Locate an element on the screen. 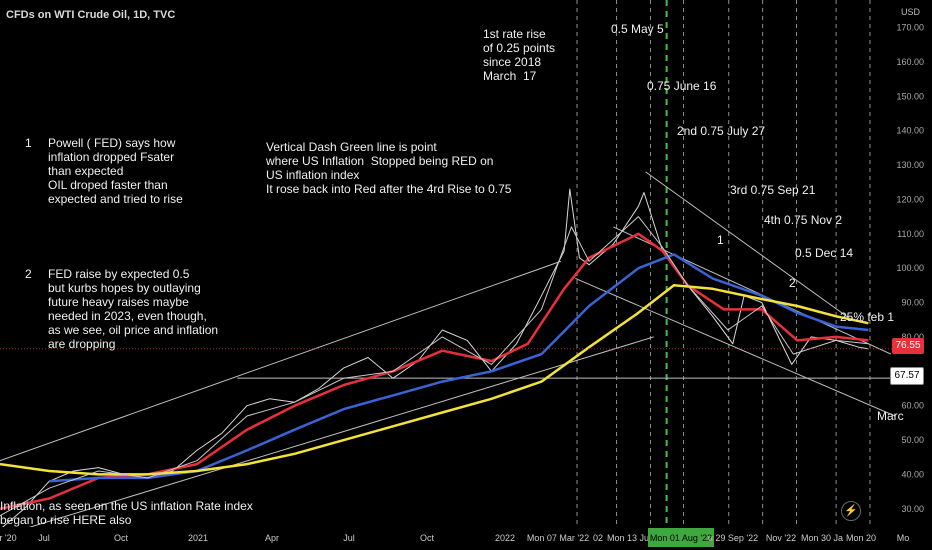 This screenshot has height=550, width=932. x-tick-label: Mo is located at coordinates (903, 538).